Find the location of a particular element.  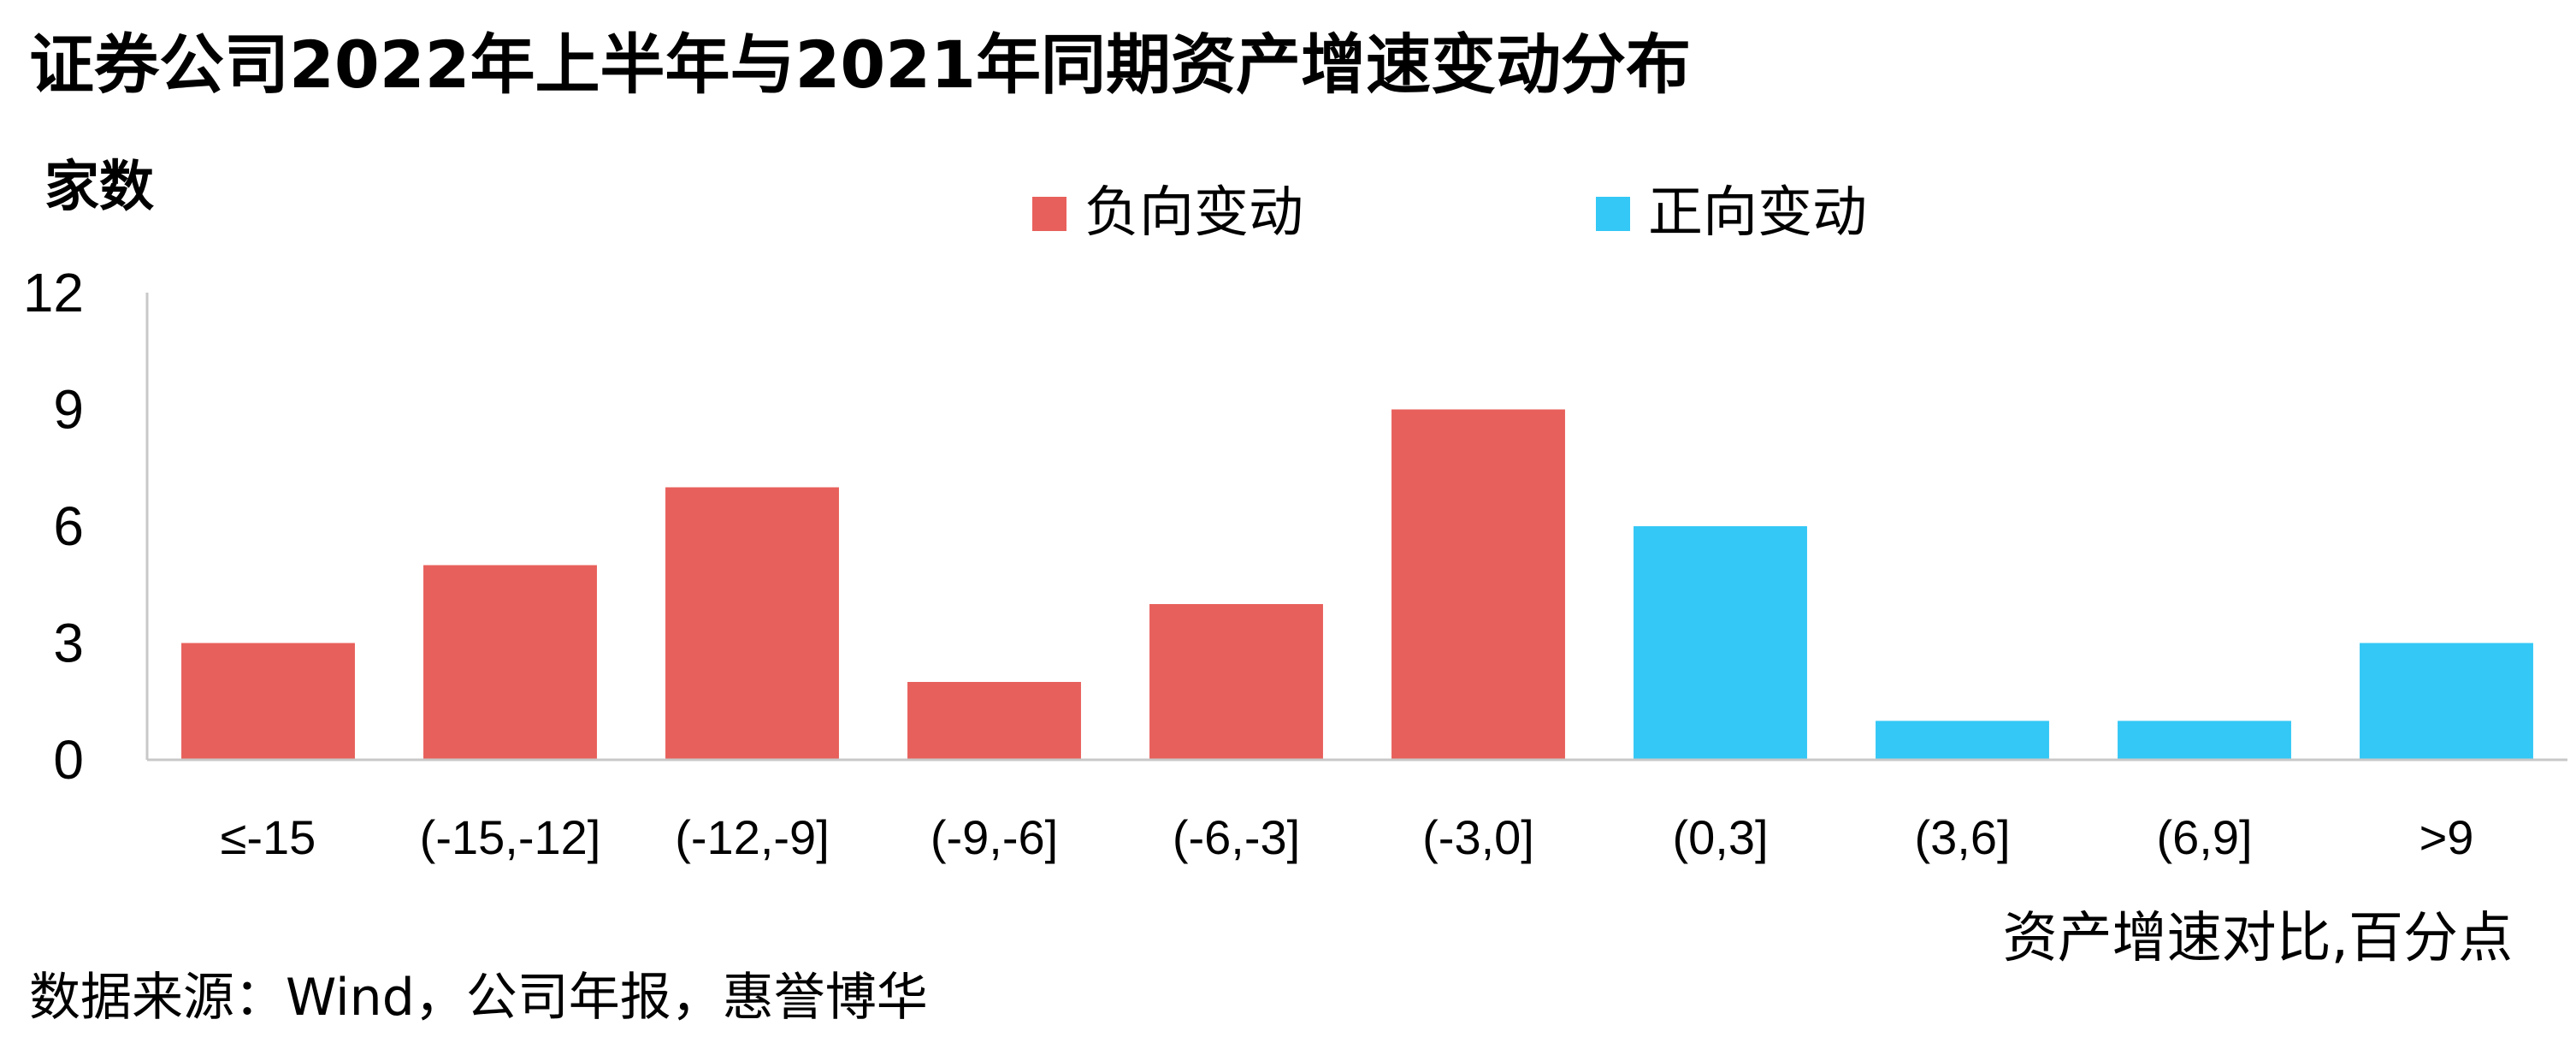

y-axis-ticks: 0 3 6 9 12 is located at coordinates (53, 526).